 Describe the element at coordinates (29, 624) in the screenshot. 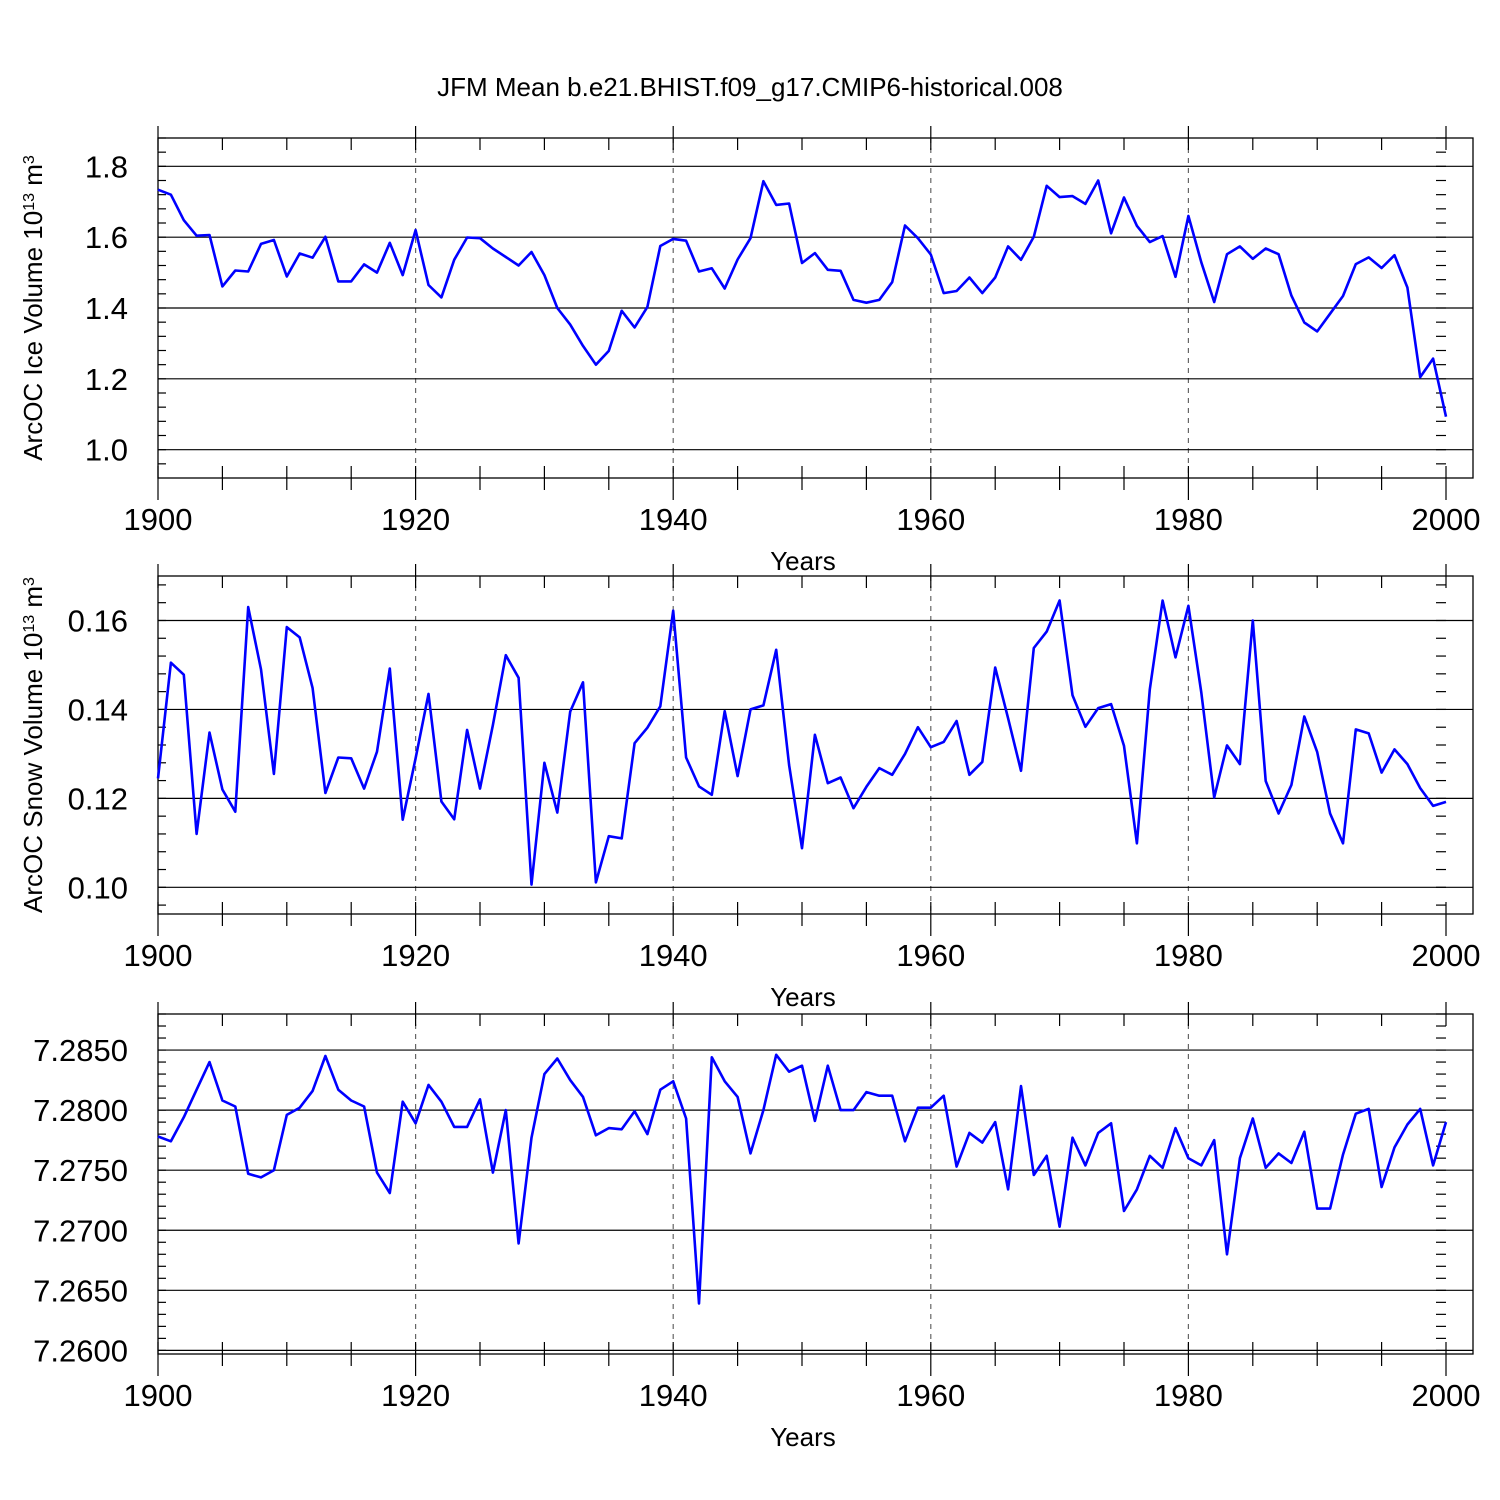

I see `snow-y-axis-label-exponent: 13` at that location.